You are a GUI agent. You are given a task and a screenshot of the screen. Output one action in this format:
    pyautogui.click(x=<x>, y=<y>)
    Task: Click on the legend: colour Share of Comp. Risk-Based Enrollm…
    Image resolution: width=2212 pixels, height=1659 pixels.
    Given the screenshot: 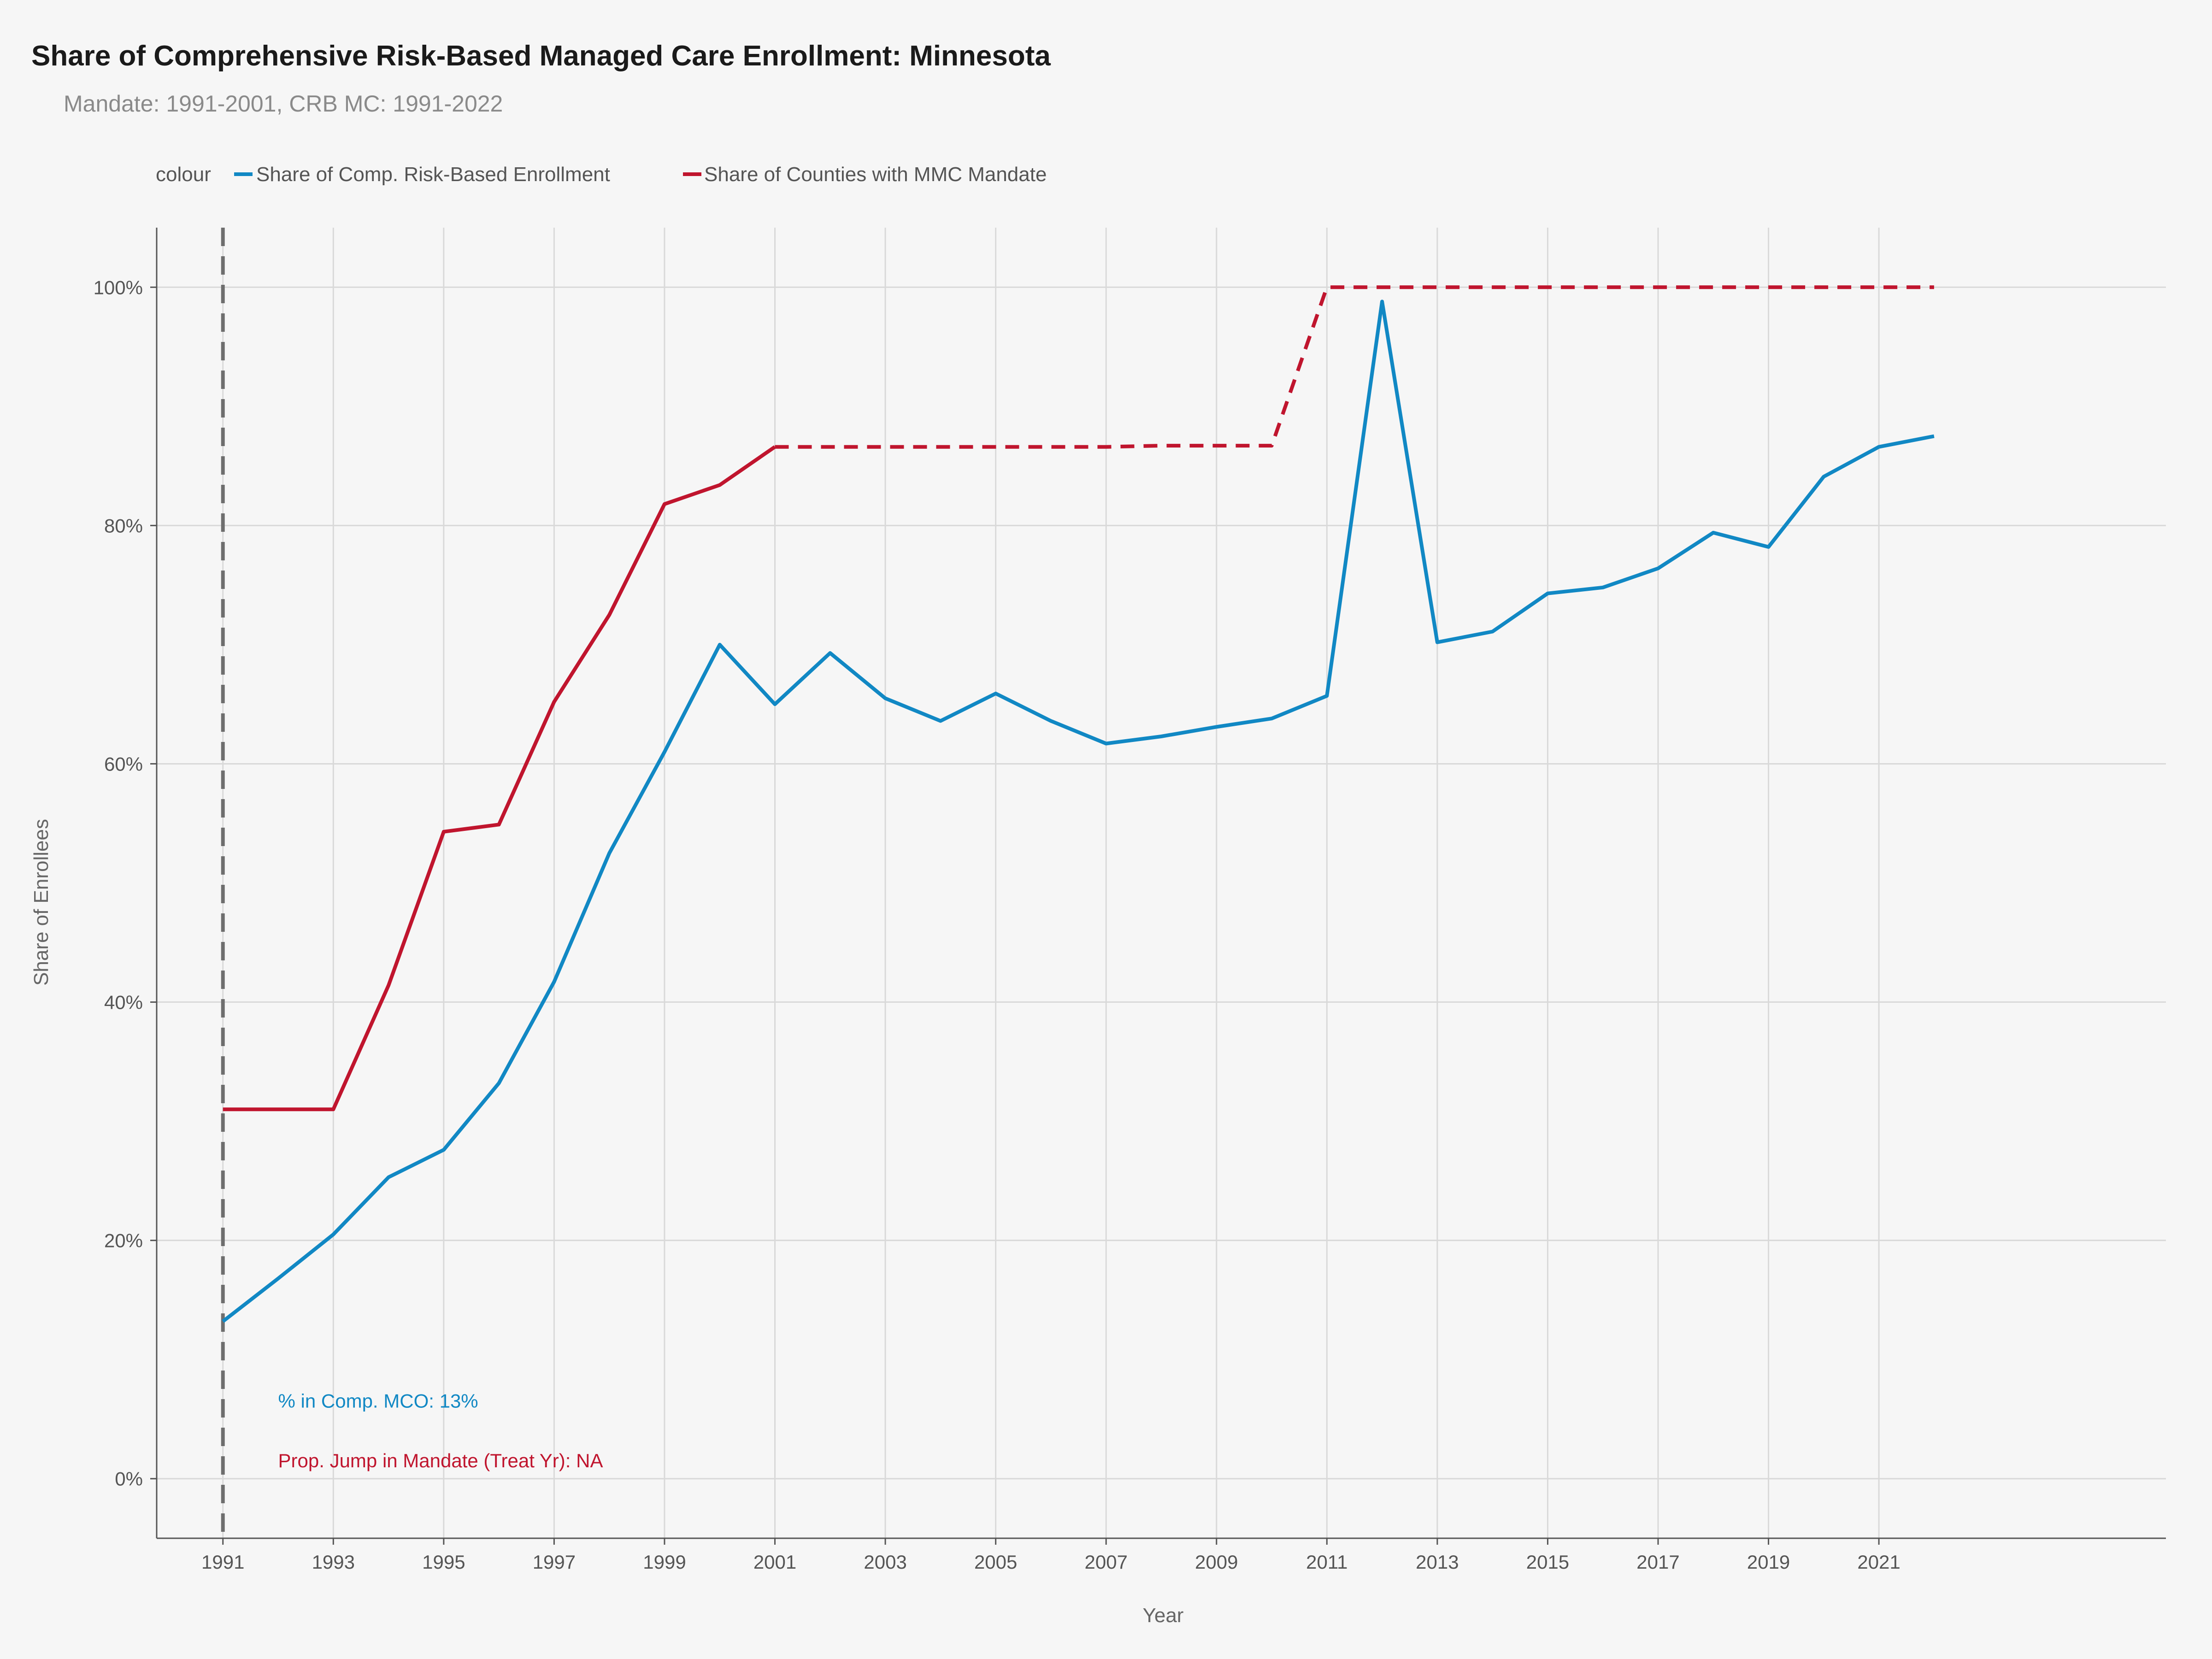 What is the action you would take?
    pyautogui.click(x=601, y=174)
    